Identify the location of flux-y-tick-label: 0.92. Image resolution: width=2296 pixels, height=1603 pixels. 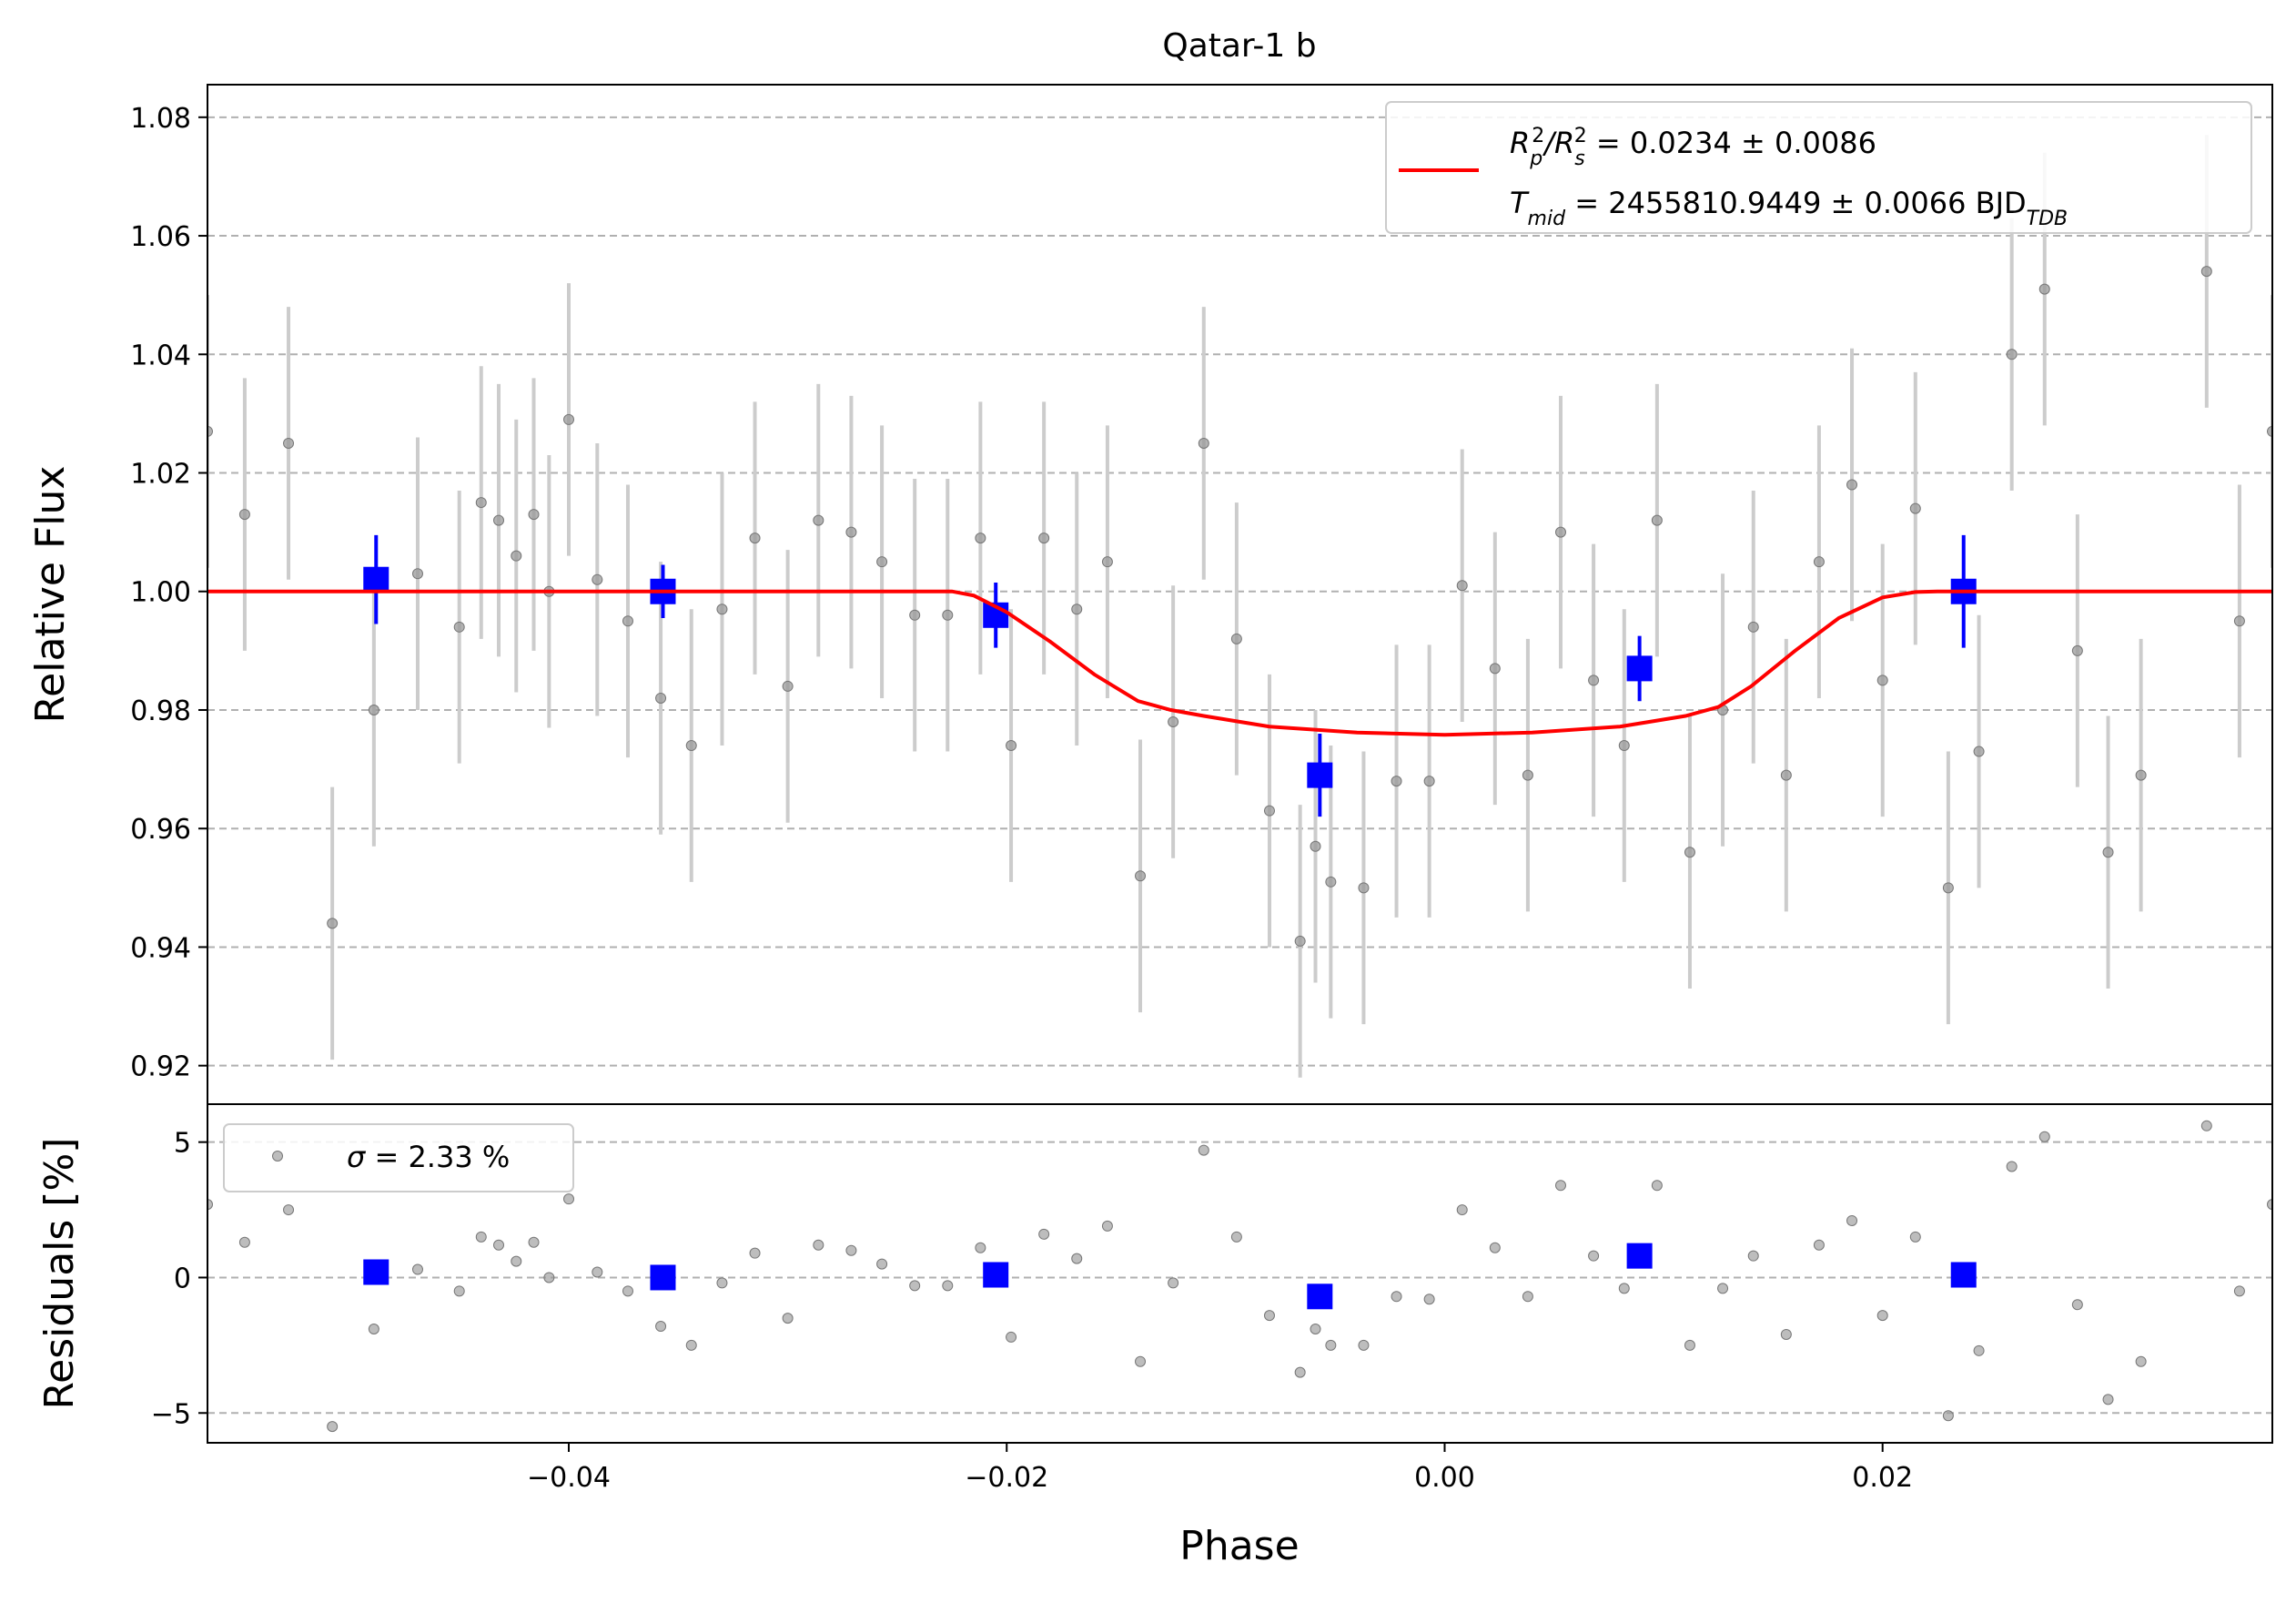
(160, 1067).